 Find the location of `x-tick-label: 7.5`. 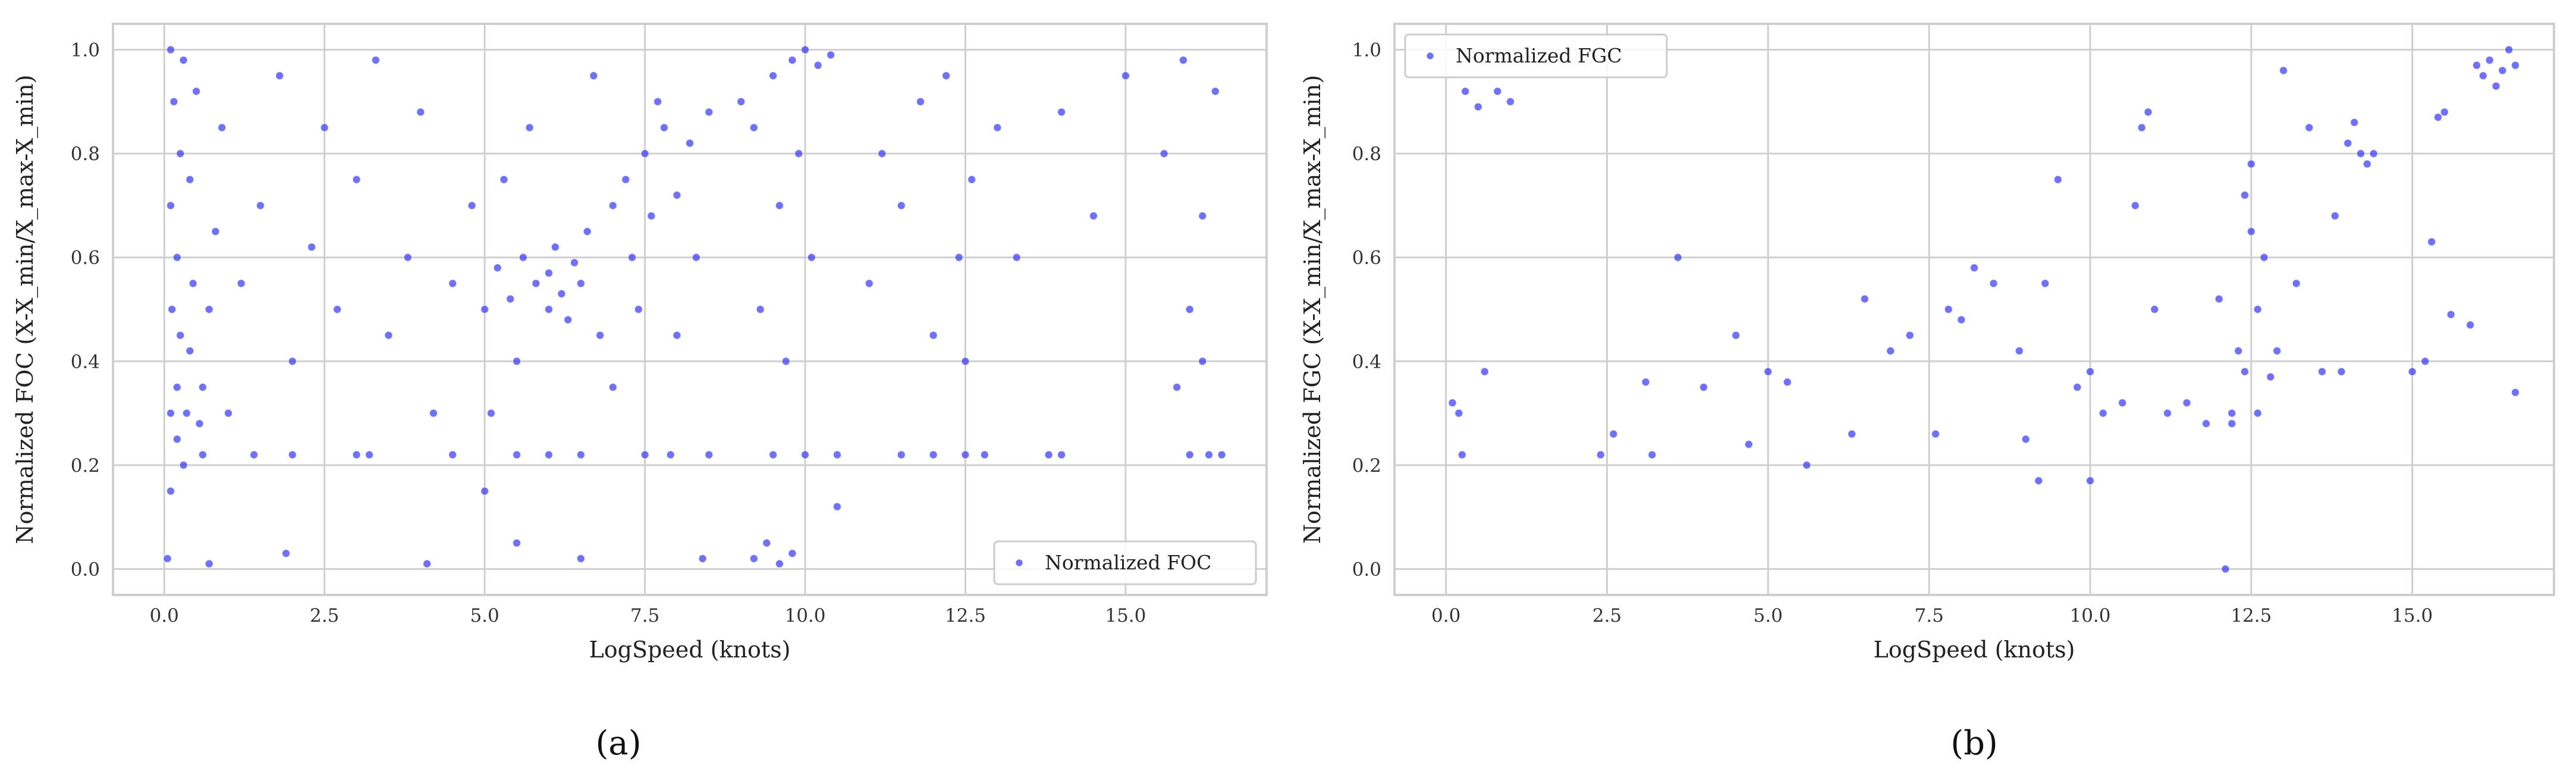

x-tick-label: 7.5 is located at coordinates (1929, 615).